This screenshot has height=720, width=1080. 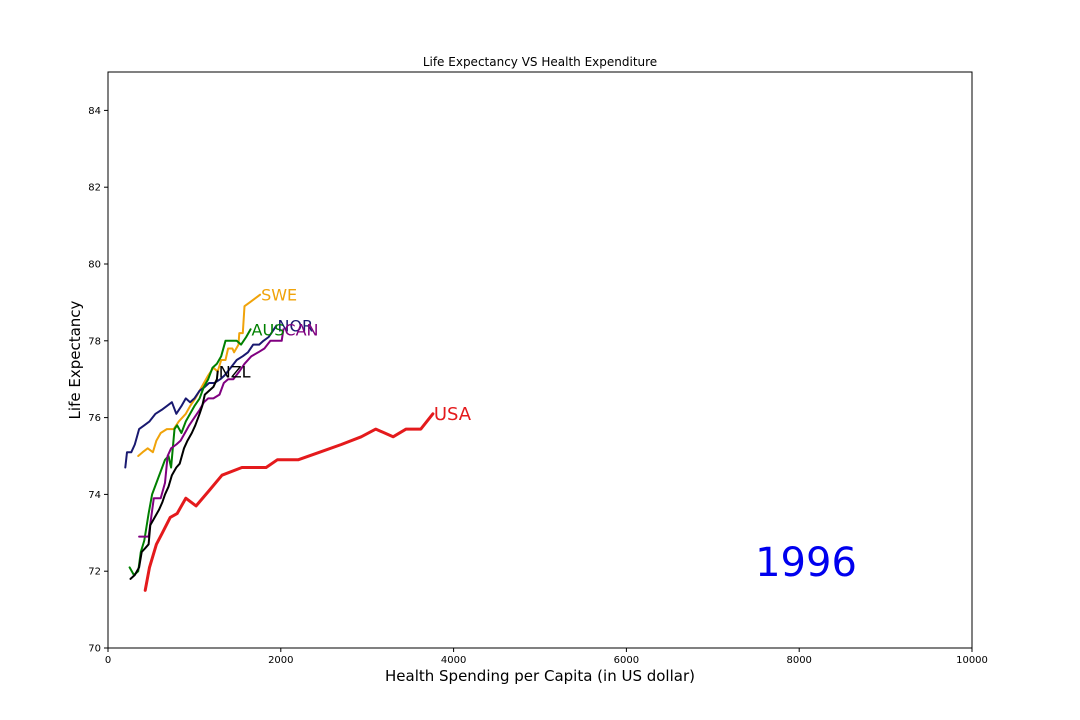 I want to click on series-lines, so click(x=279, y=442).